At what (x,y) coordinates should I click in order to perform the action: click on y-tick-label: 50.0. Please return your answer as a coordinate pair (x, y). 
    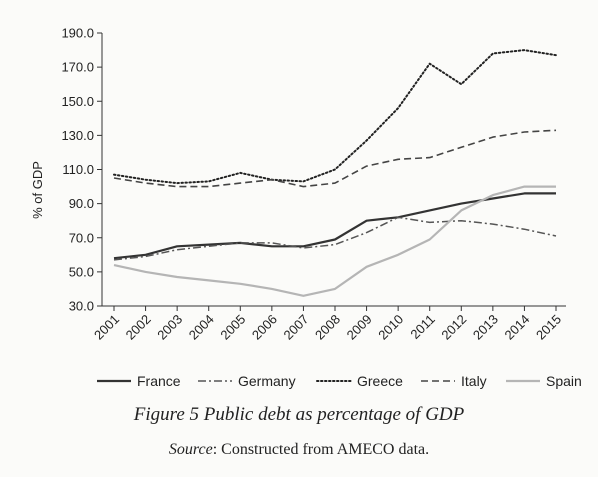
    Looking at the image, I should click on (81, 271).